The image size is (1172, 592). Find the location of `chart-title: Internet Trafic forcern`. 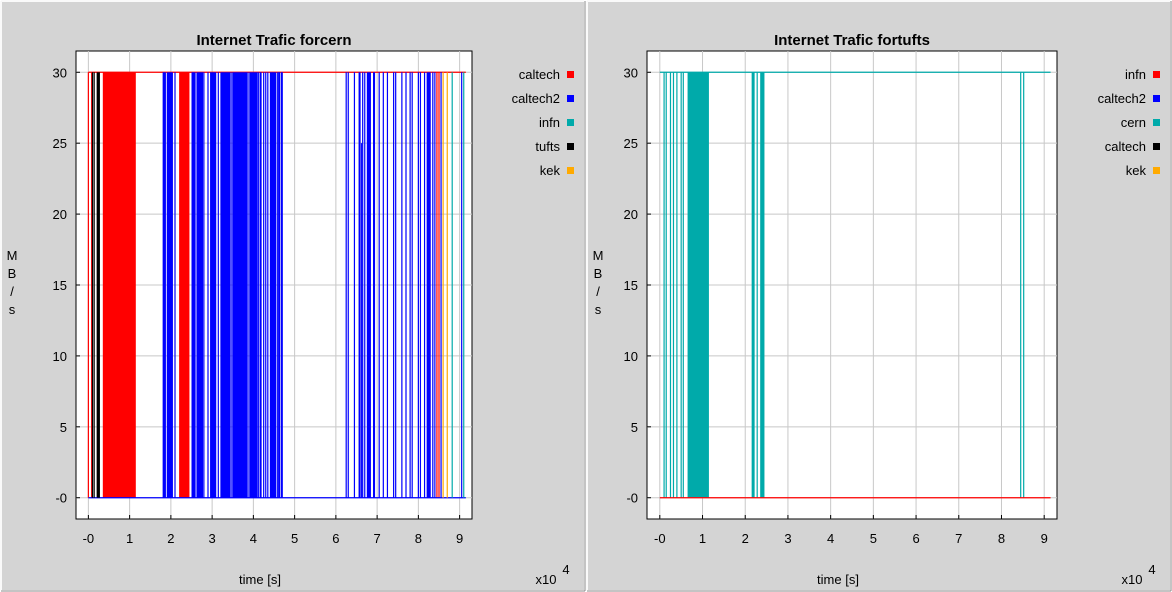

chart-title: Internet Trafic forcern is located at coordinates (273, 40).